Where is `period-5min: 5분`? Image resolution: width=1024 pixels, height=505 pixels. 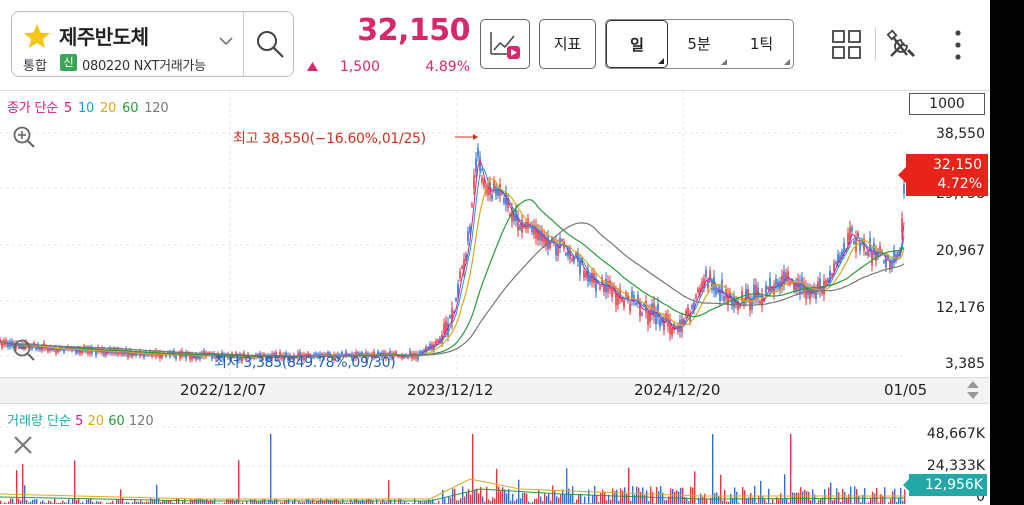
period-5min: 5분 is located at coordinates (699, 44).